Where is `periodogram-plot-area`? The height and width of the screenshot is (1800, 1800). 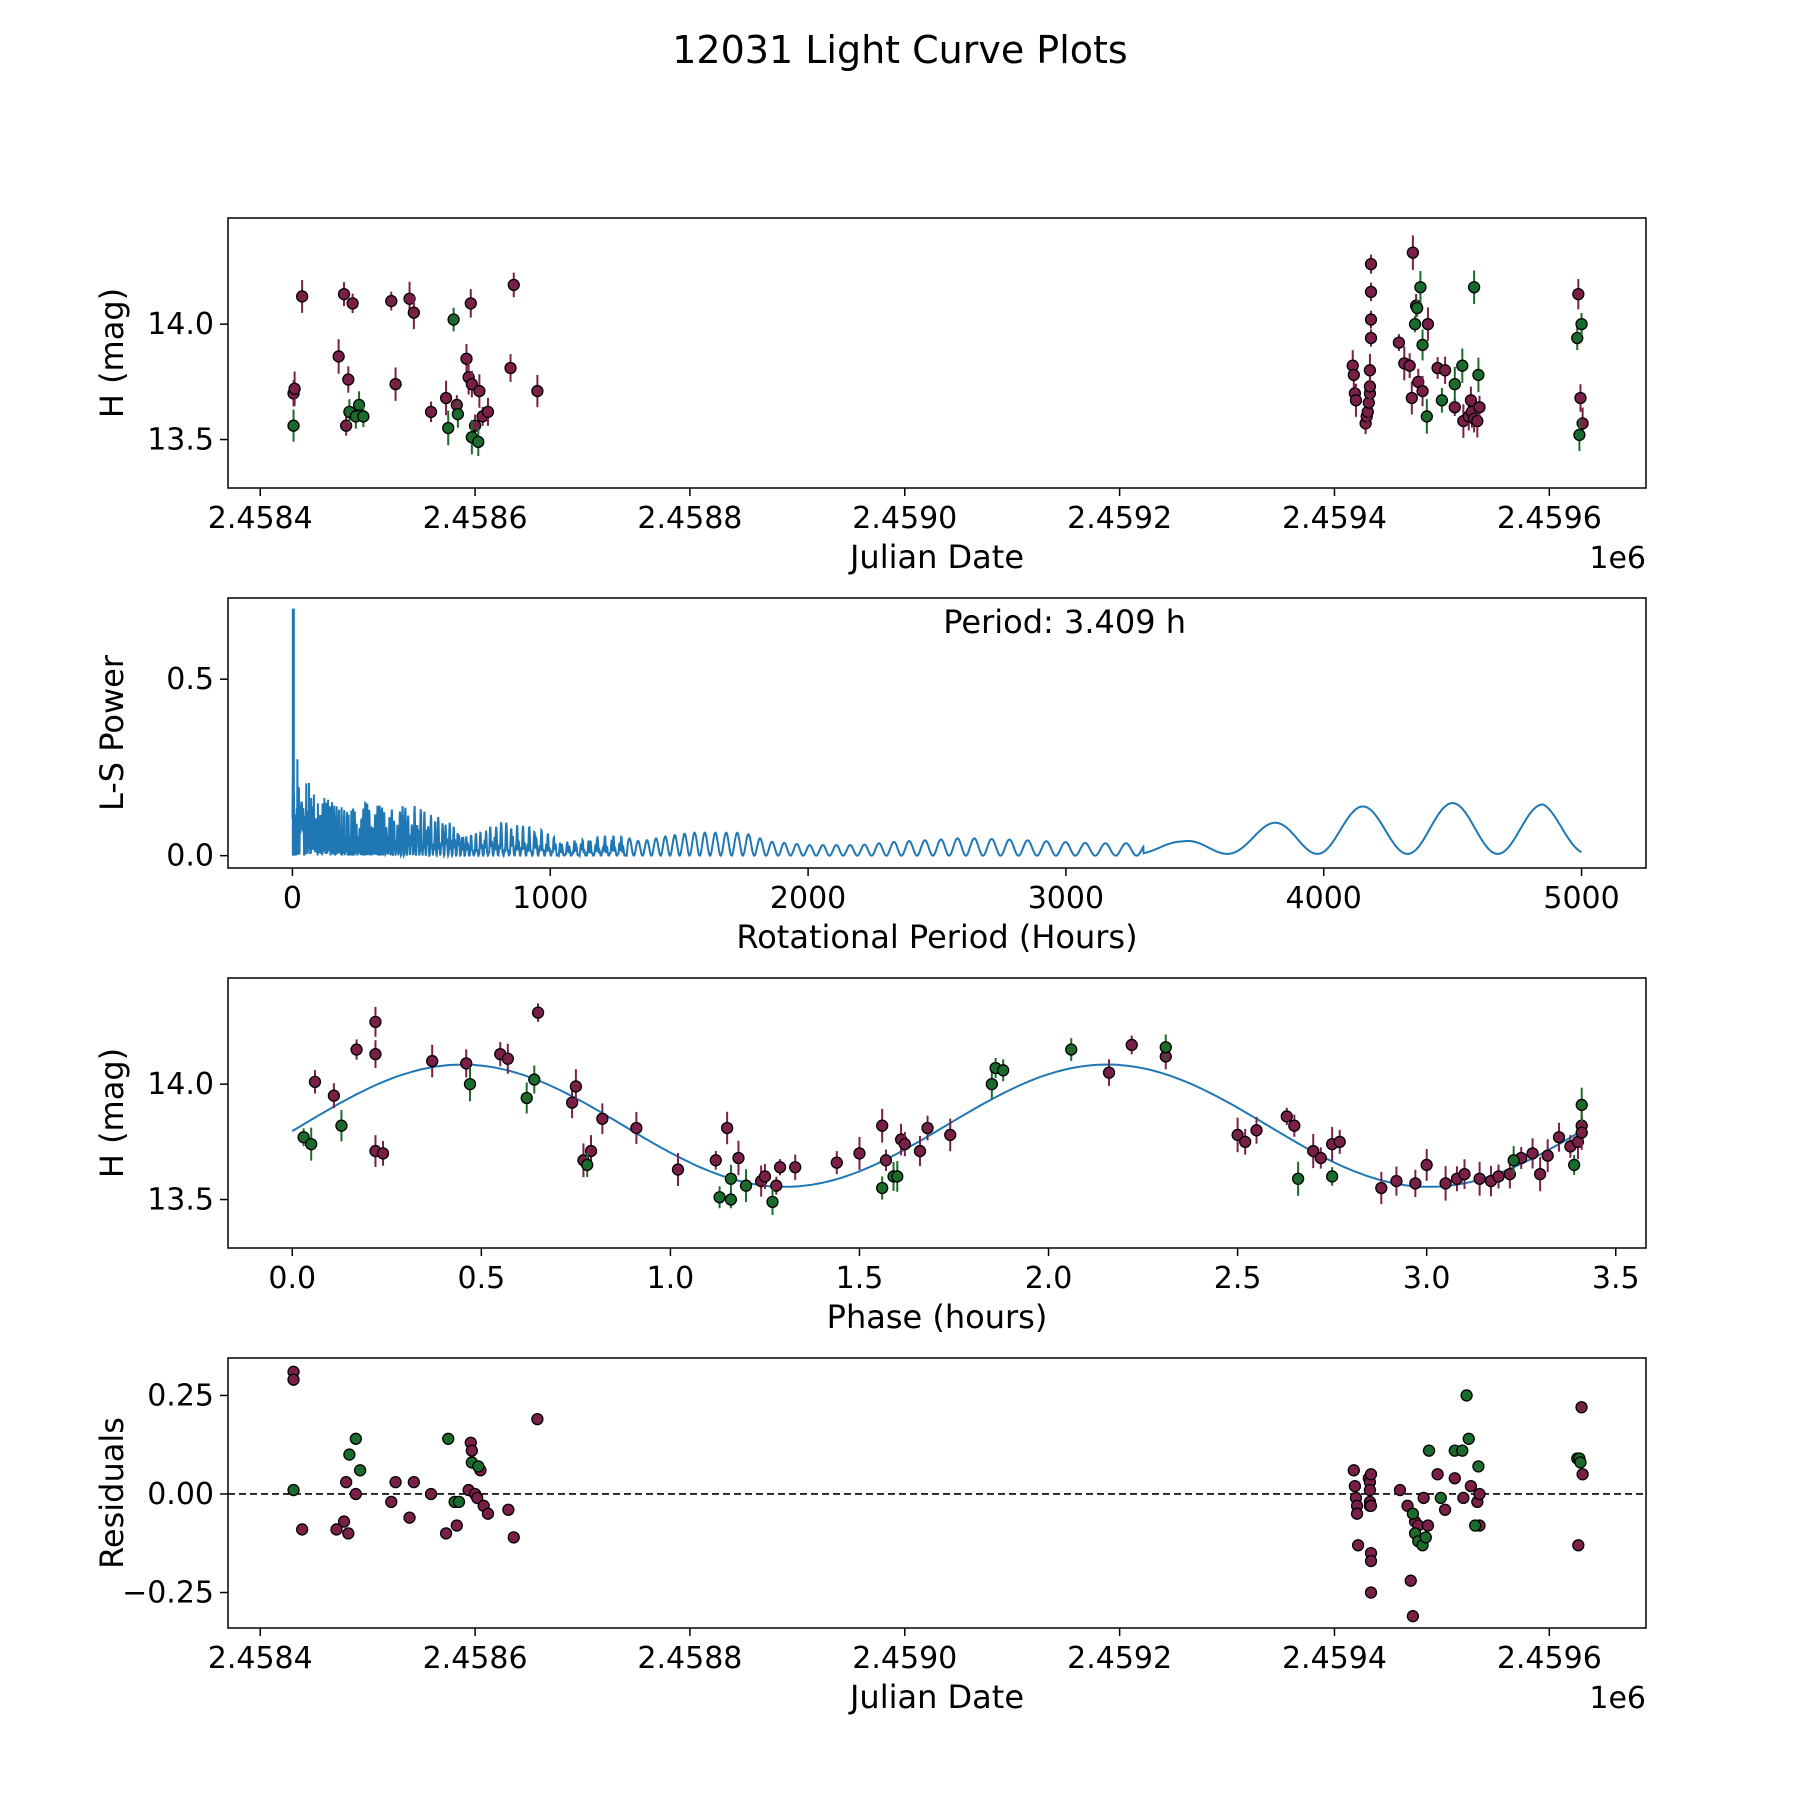 periodogram-plot-area is located at coordinates (936, 734).